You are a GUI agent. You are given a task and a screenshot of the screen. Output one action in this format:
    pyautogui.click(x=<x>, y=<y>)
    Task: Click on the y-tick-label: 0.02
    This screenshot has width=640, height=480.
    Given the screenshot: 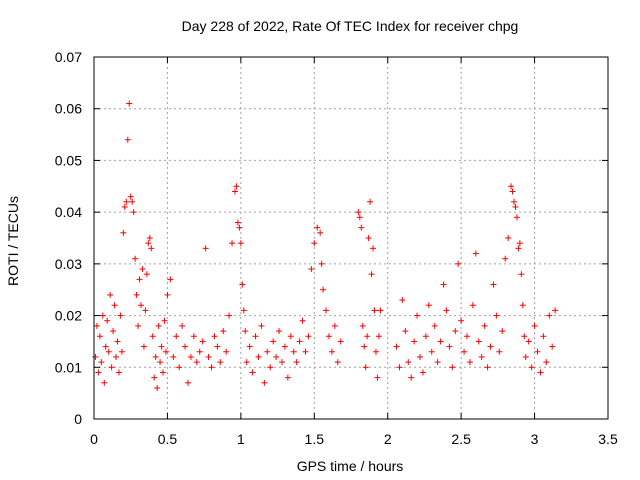 What is the action you would take?
    pyautogui.click(x=68, y=316)
    